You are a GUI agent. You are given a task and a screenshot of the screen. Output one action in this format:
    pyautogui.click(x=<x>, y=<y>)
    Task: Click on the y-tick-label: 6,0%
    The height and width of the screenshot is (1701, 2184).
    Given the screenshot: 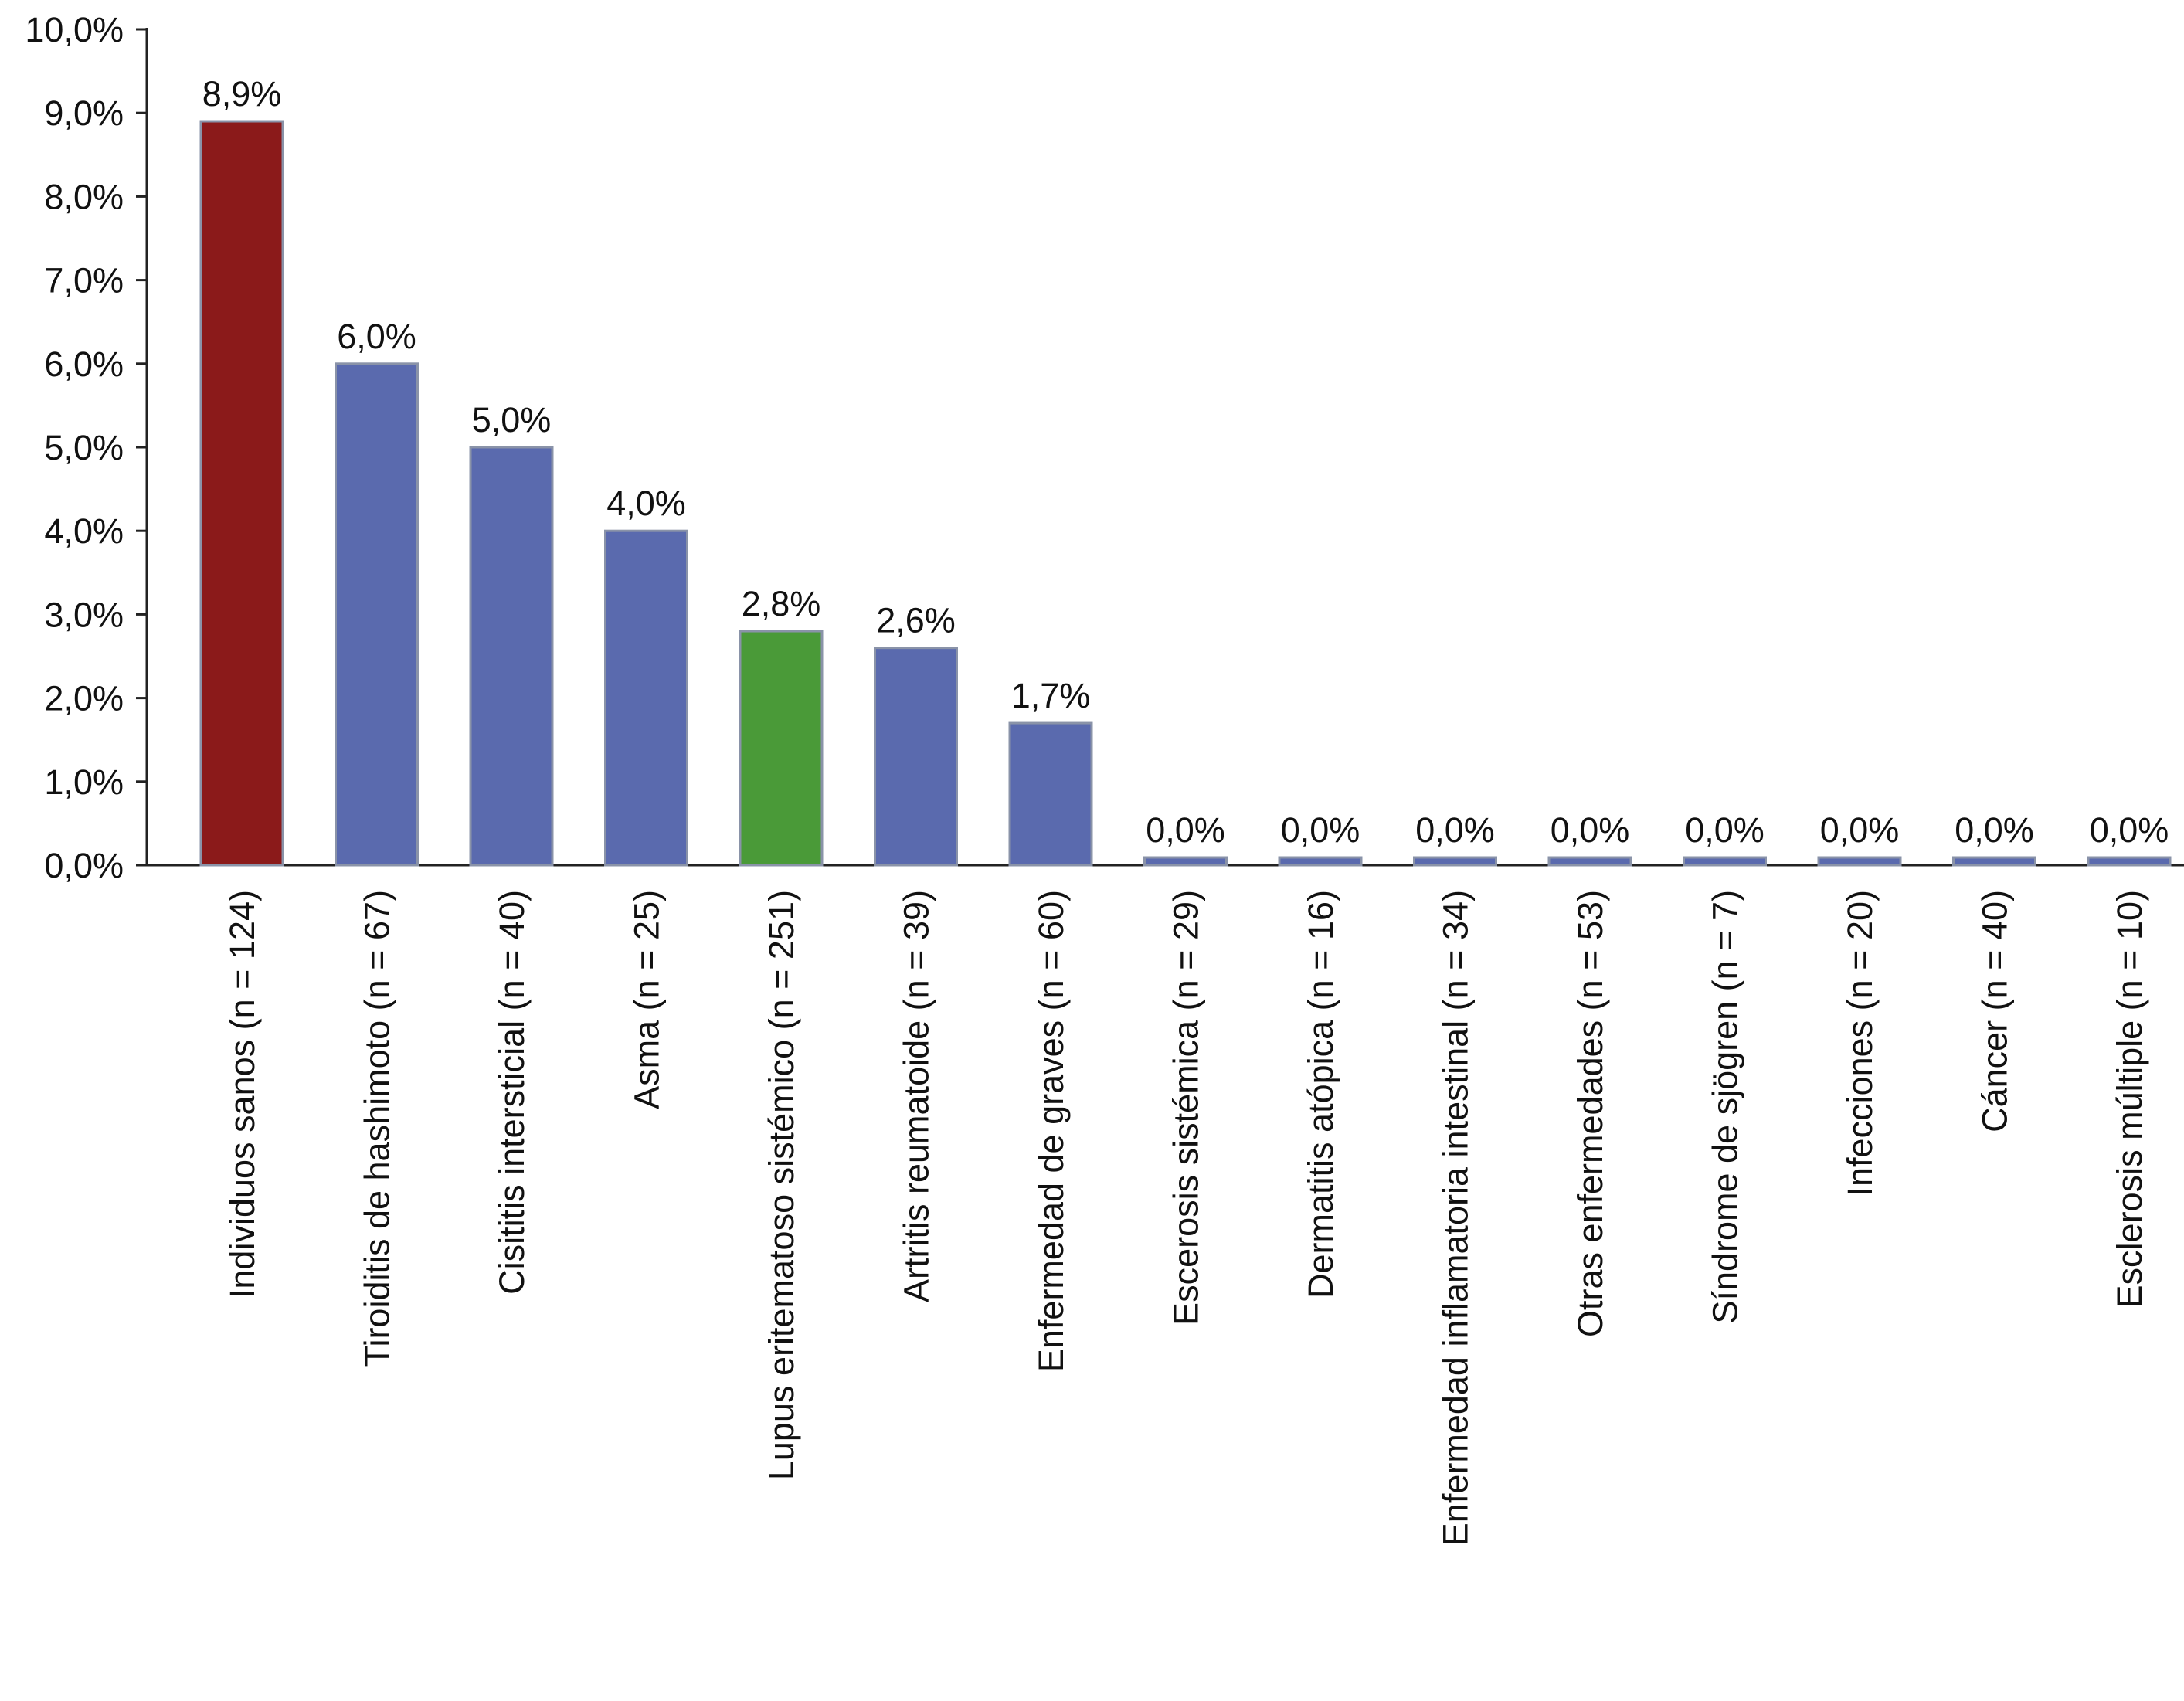 What is the action you would take?
    pyautogui.click(x=84, y=365)
    